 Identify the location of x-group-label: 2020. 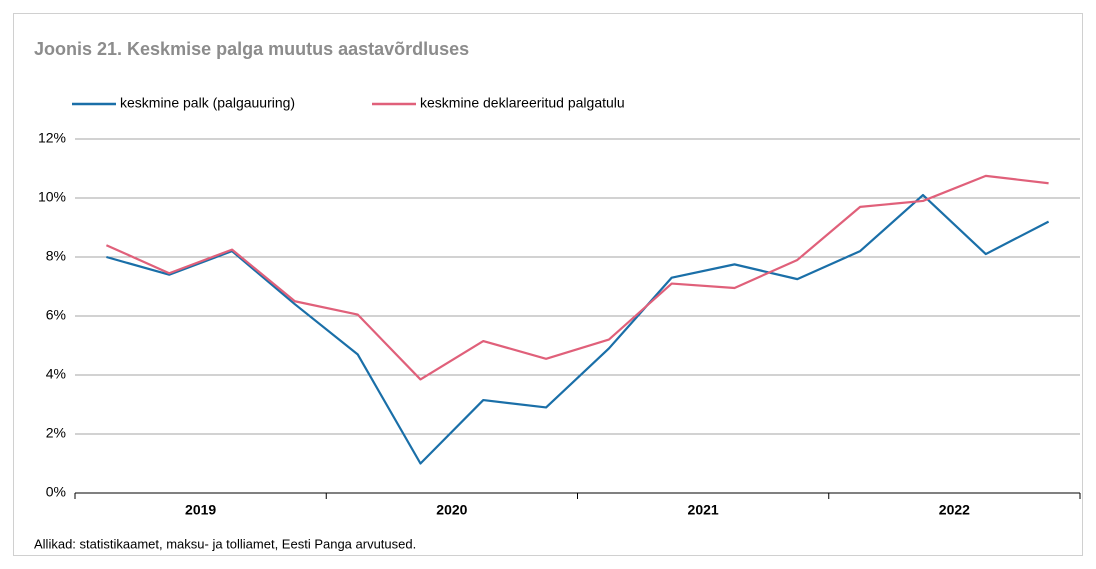
(451, 510).